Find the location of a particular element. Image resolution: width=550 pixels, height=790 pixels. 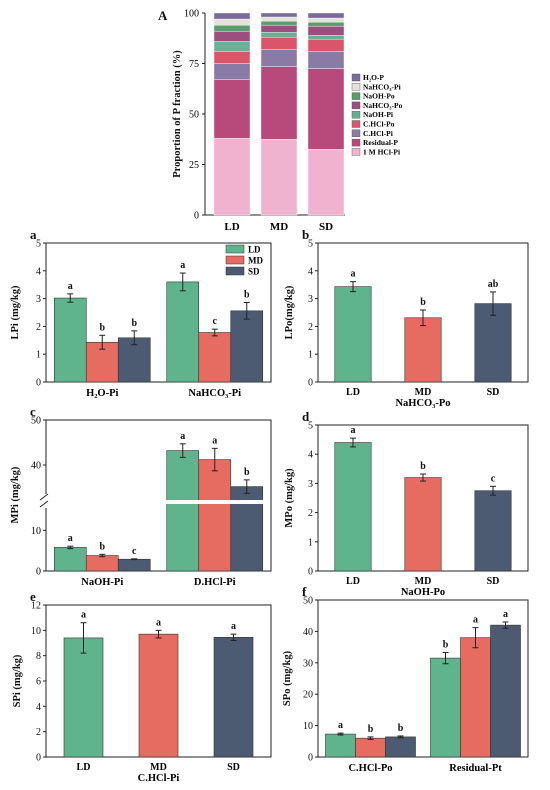

panel-a-legend-label: MD is located at coordinates (255, 261).